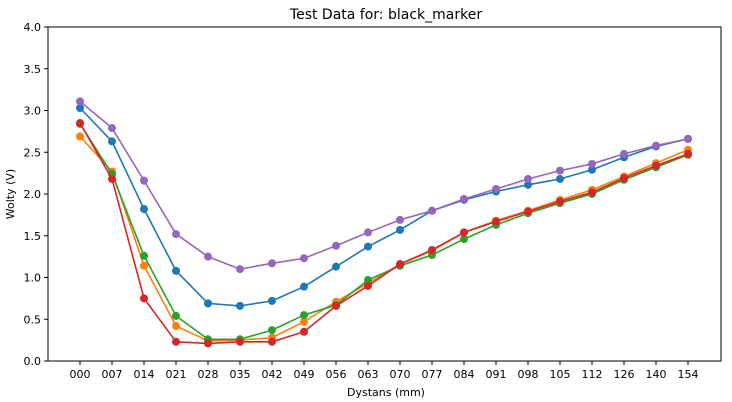  I want to click on y-tick-label: 1.5, so click(33, 236).